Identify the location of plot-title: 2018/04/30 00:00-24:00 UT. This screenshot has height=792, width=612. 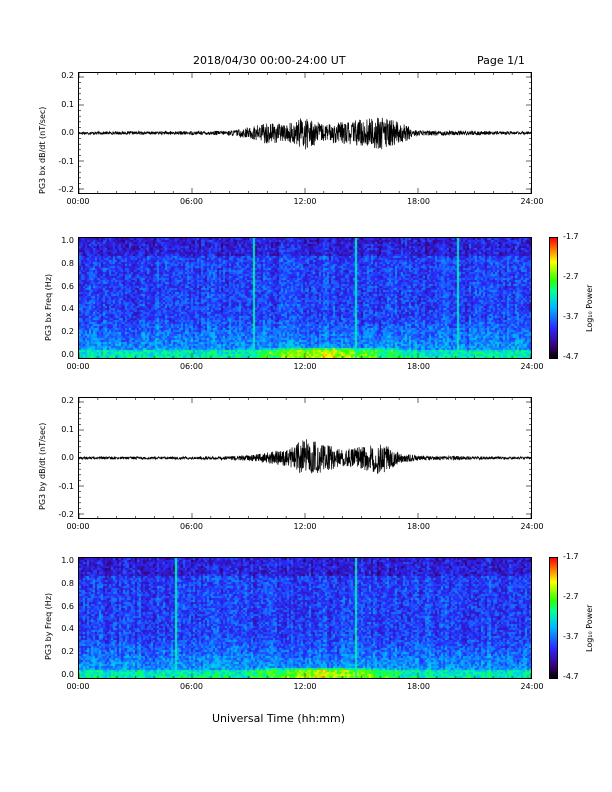
(269, 60).